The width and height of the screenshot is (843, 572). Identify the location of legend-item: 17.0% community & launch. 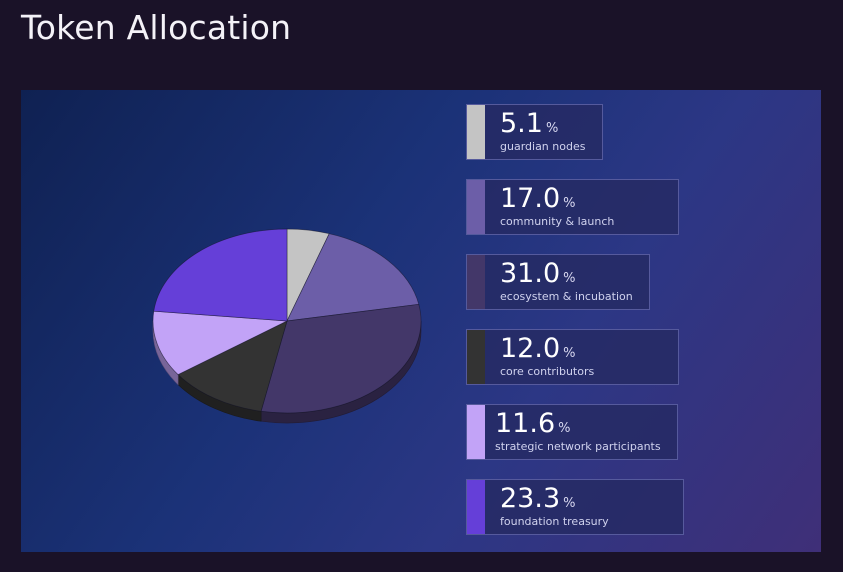
(572, 207).